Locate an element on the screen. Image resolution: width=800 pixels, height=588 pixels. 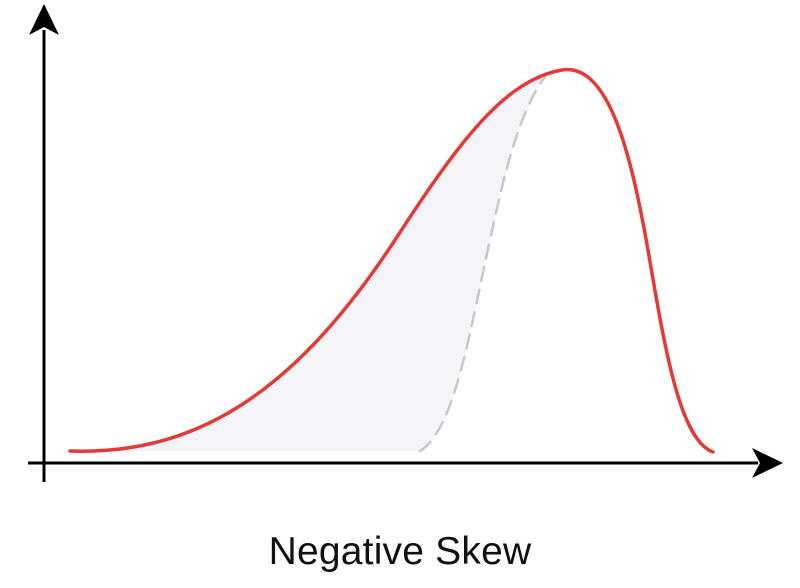
diagram-caption: Negative Skew is located at coordinates (400, 551).